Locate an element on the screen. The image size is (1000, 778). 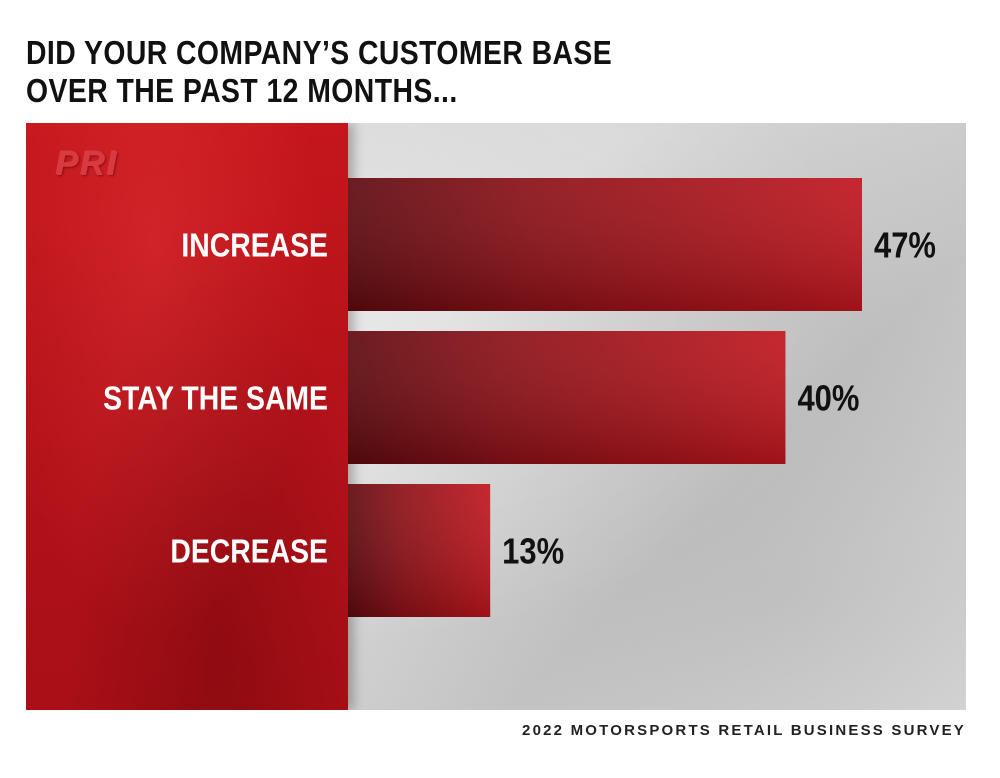
value-label: 47% is located at coordinates (905, 246).